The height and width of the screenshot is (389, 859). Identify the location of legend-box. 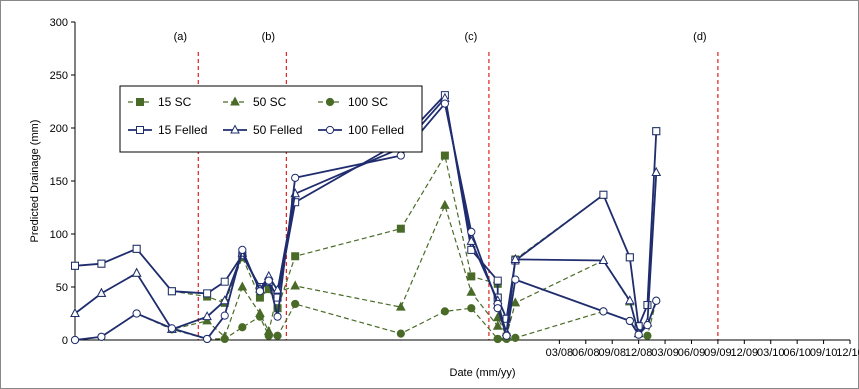
(271, 119).